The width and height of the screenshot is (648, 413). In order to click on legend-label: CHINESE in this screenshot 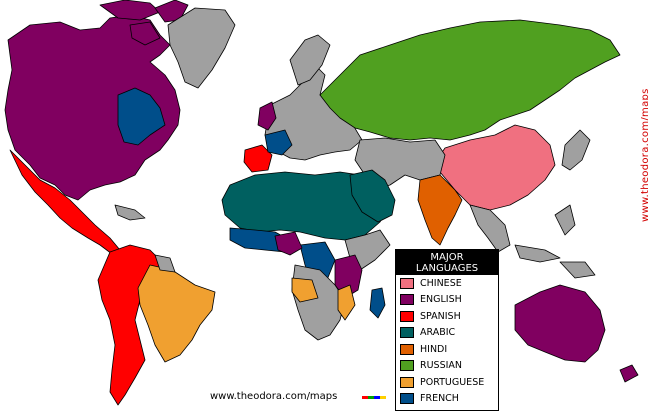, I will do `click(441, 283)`.